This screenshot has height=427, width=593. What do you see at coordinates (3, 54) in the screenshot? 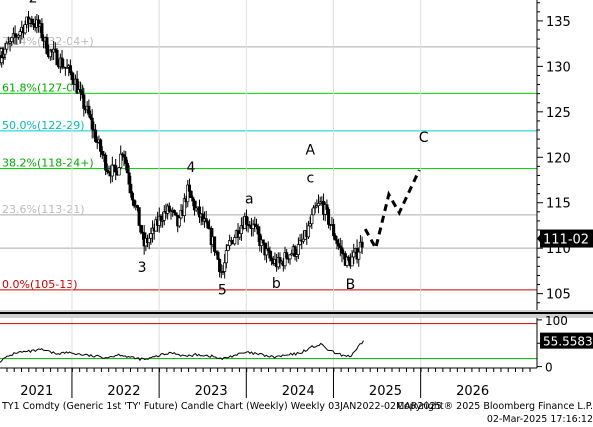
I see `wave-label-0: 1` at bounding box center [3, 54].